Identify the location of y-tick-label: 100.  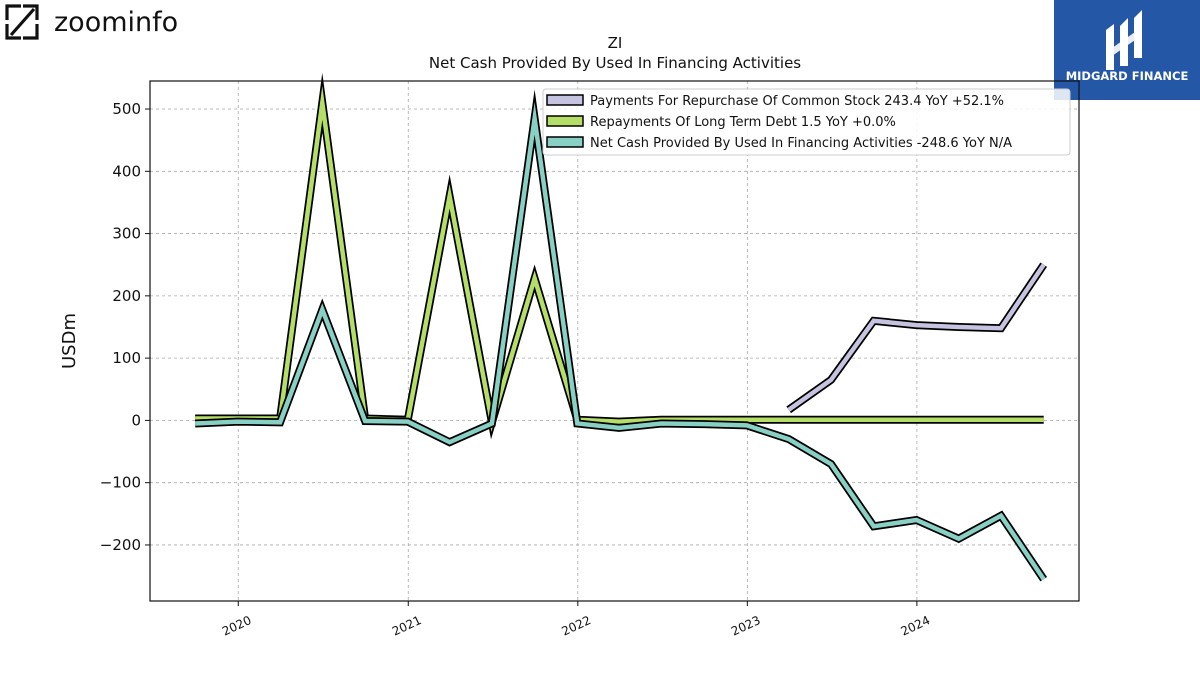
(126, 358).